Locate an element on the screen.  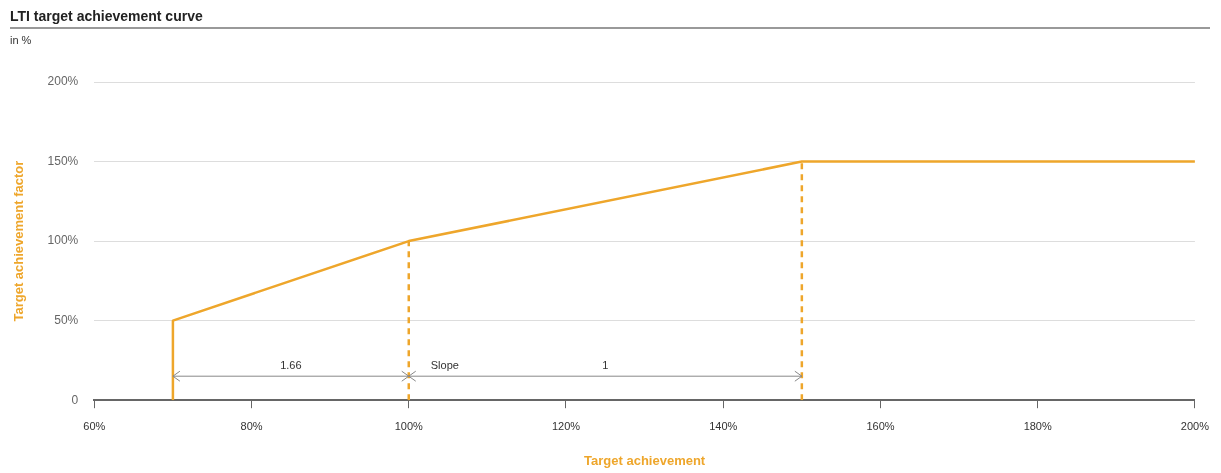
x-tick-label: 140% is located at coordinates (723, 425).